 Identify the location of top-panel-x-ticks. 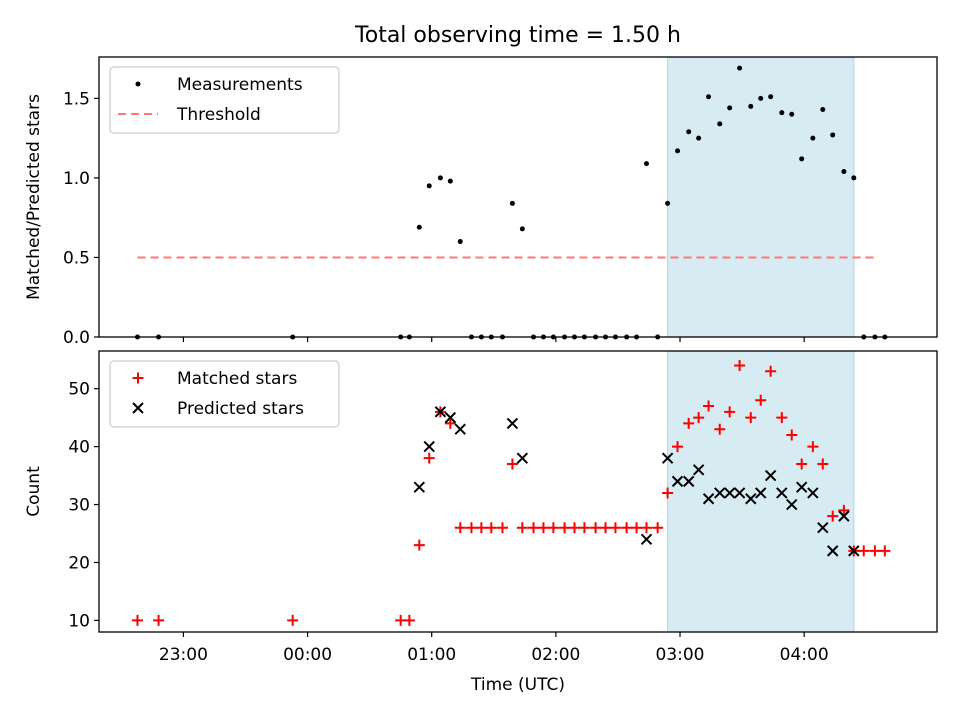
(493, 339).